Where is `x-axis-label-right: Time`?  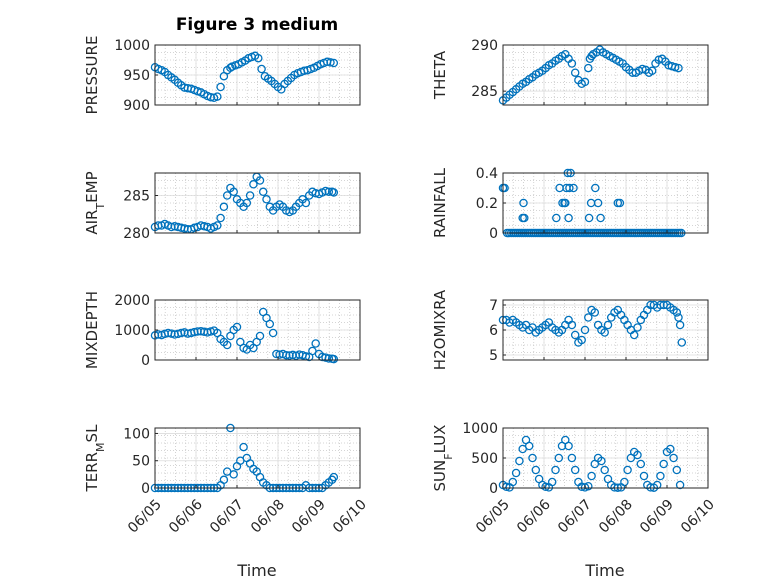 x-axis-label-right: Time is located at coordinates (604, 570).